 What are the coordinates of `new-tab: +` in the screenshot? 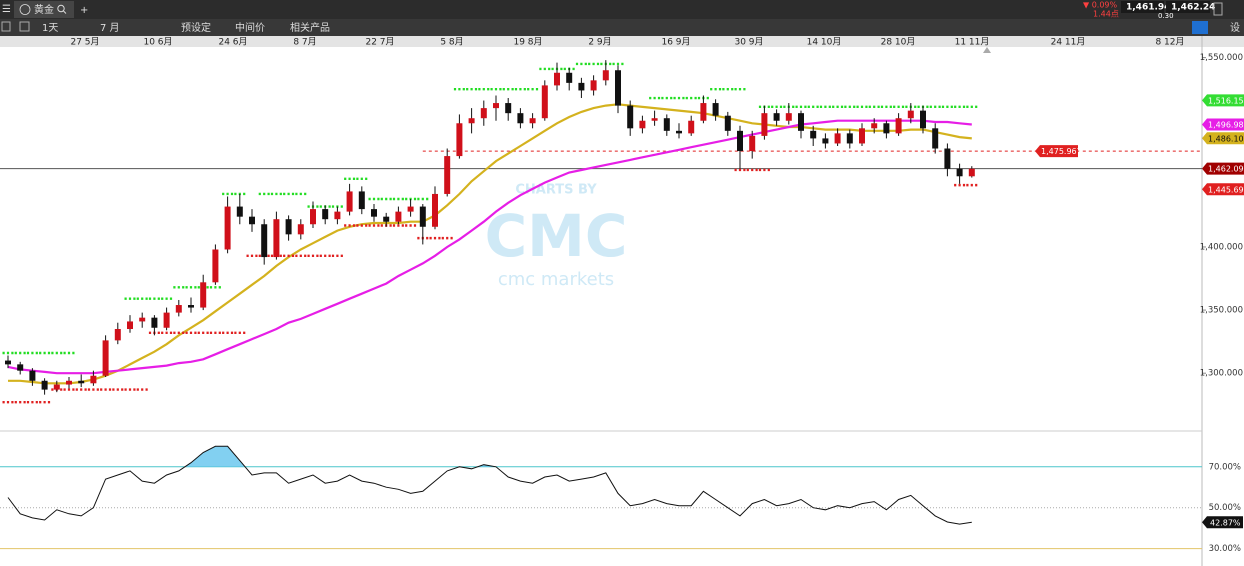 It's located at (84, 10).